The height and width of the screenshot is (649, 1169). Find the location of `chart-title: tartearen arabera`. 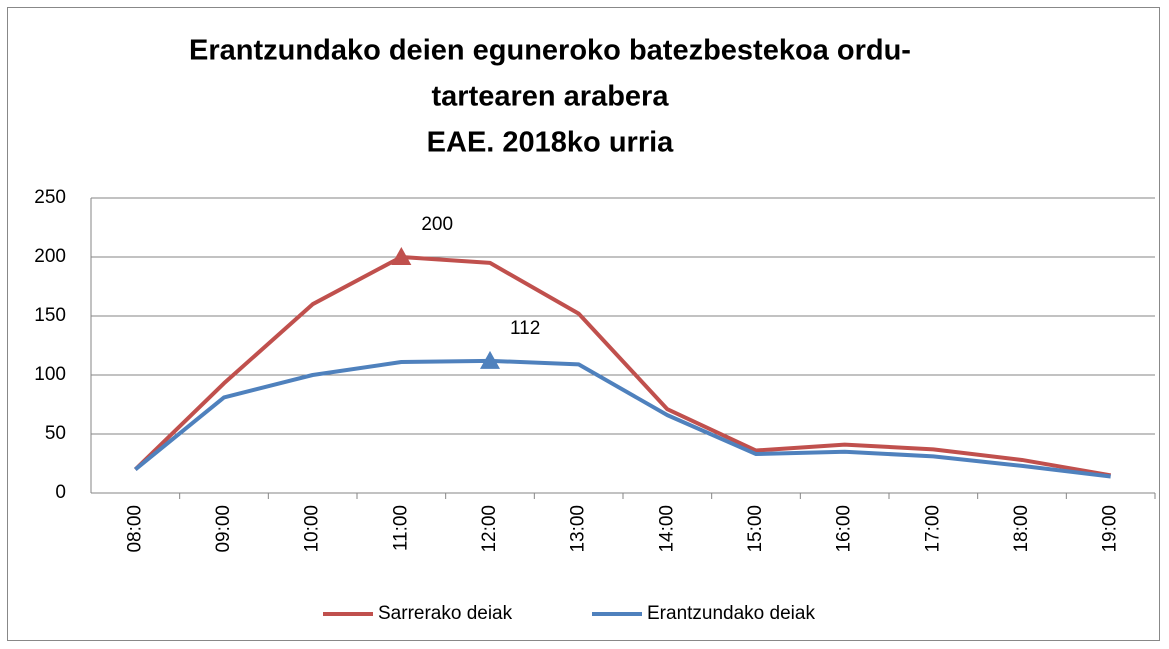

chart-title: tartearen arabera is located at coordinates (551, 97).